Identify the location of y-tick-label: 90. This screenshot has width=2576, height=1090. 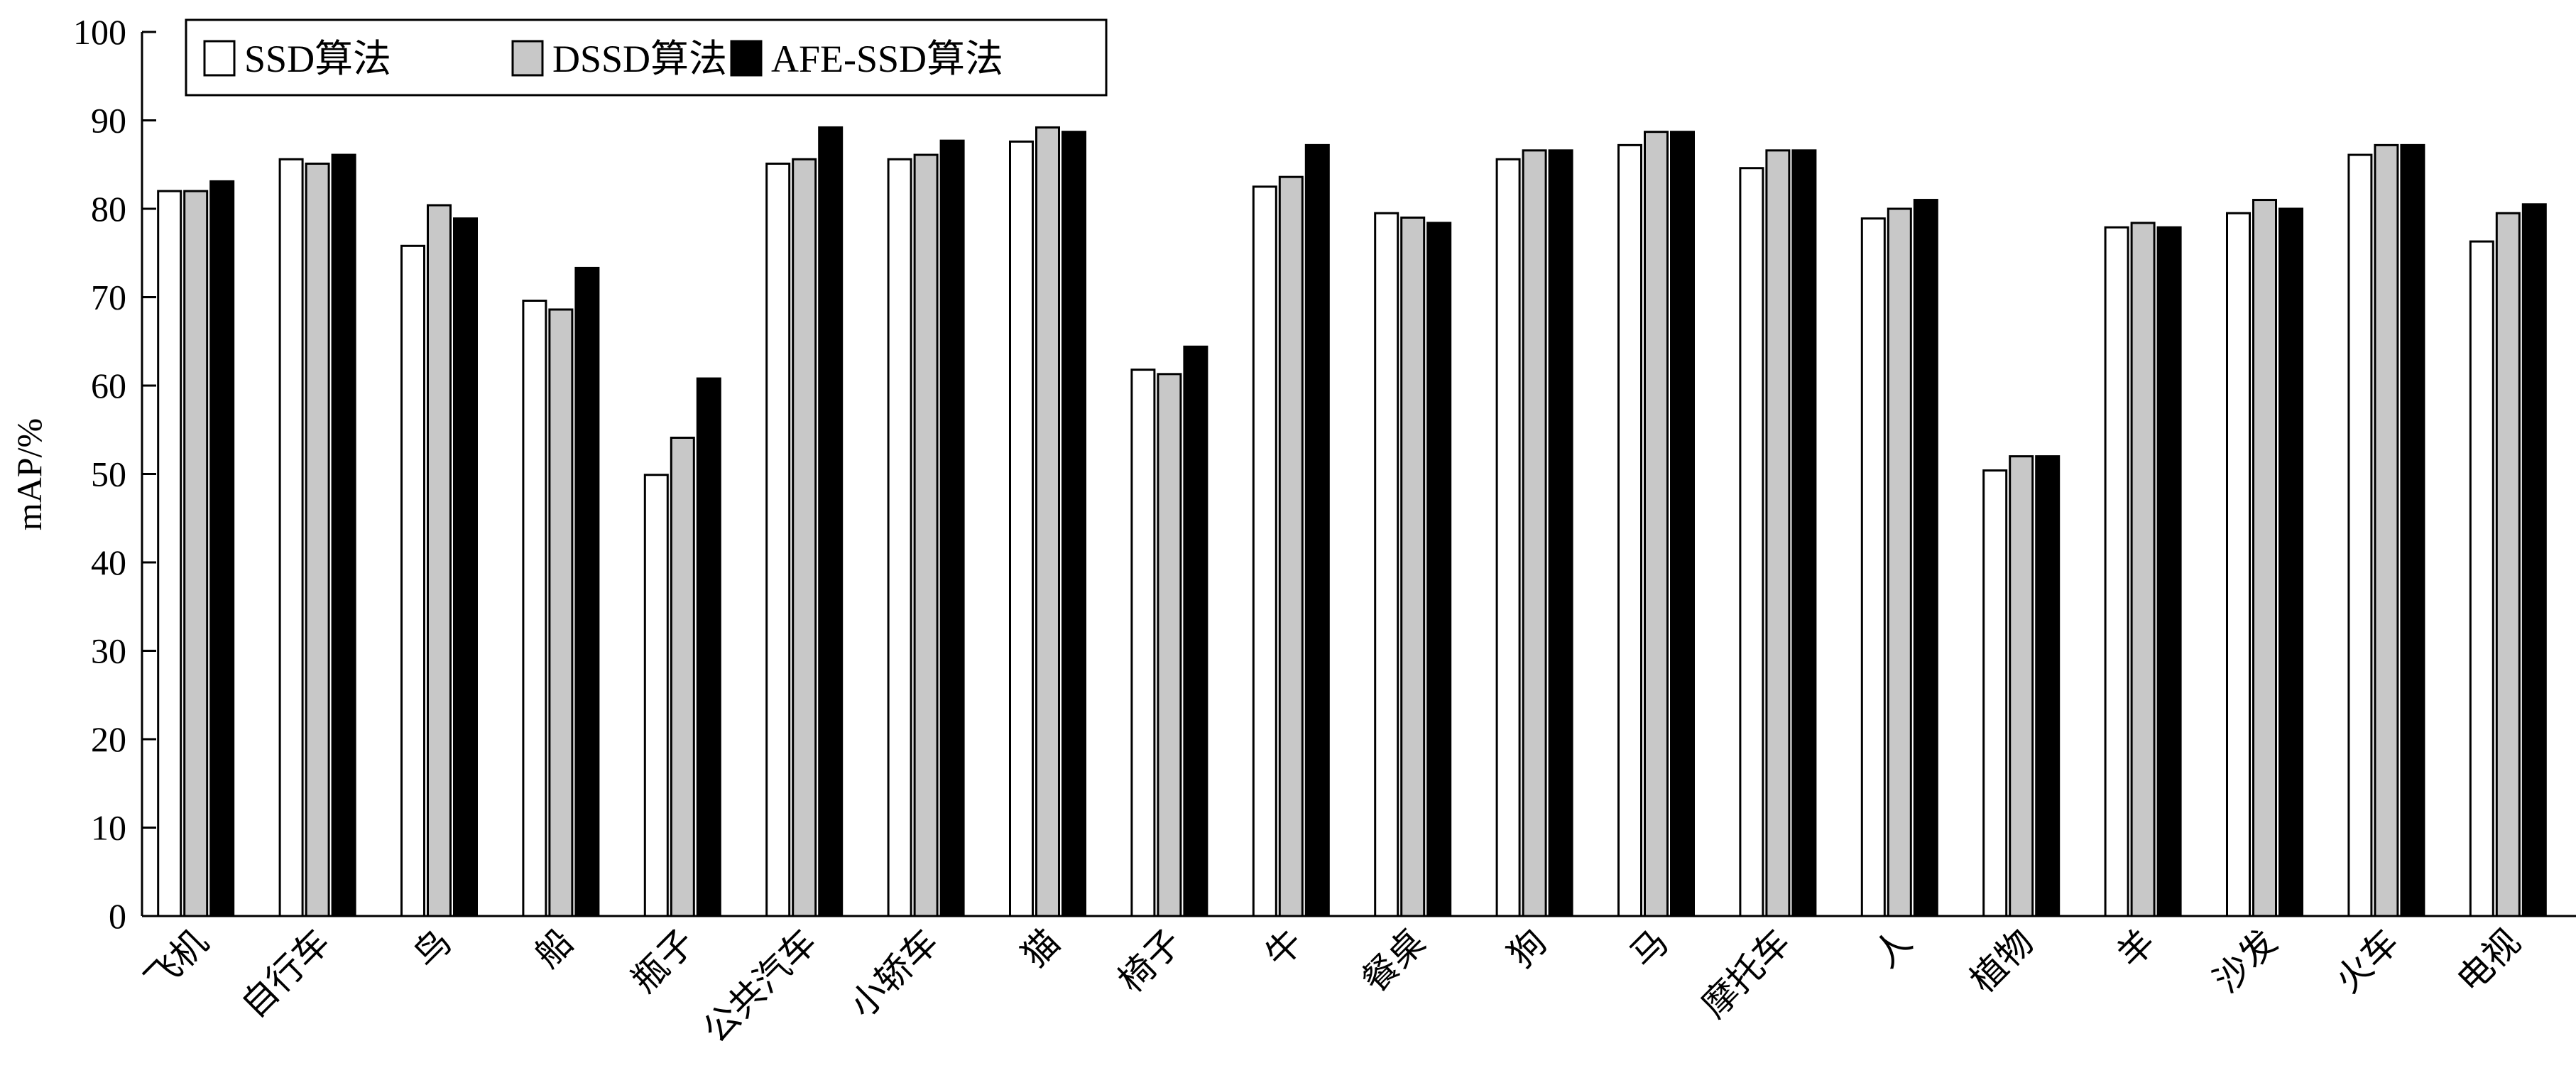
(108, 121).